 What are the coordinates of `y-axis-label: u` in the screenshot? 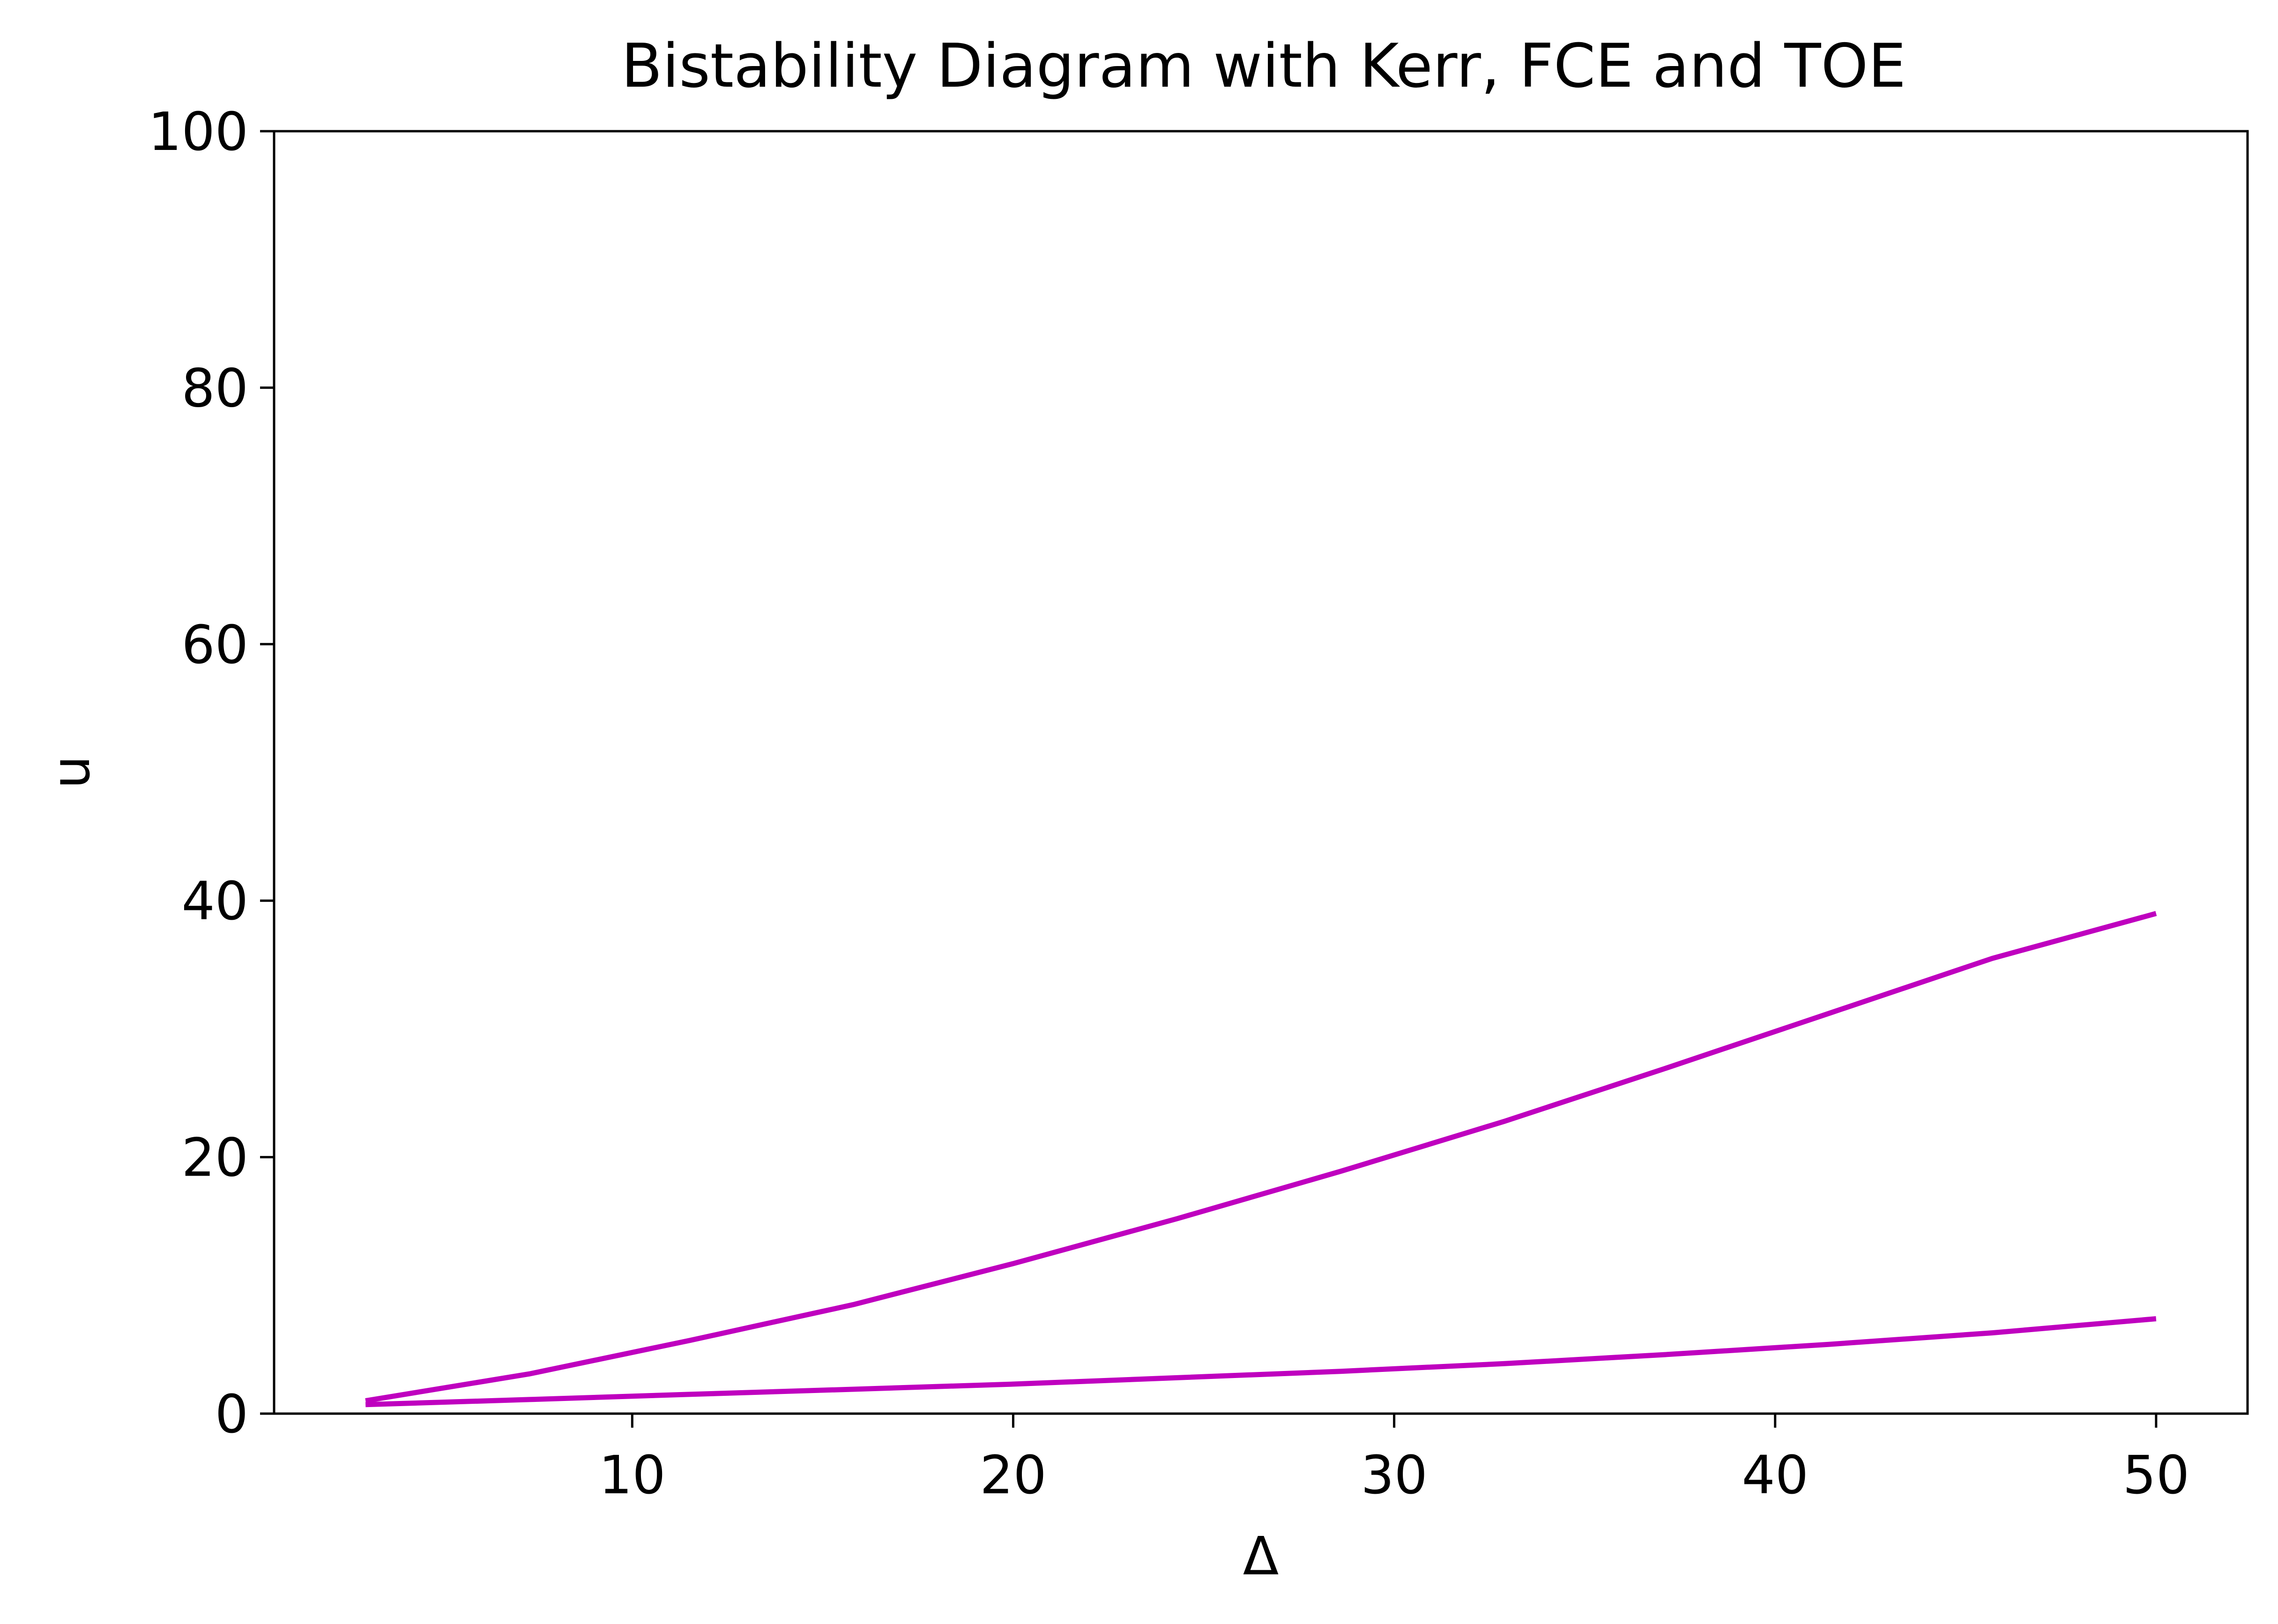 It's located at (71, 773).